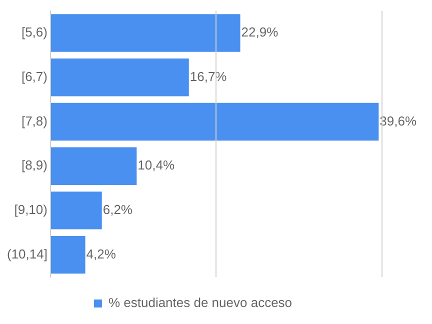 The image size is (432, 324). Describe the element at coordinates (34, 32) in the screenshot. I see `y-tick-label: [5,6)` at that location.